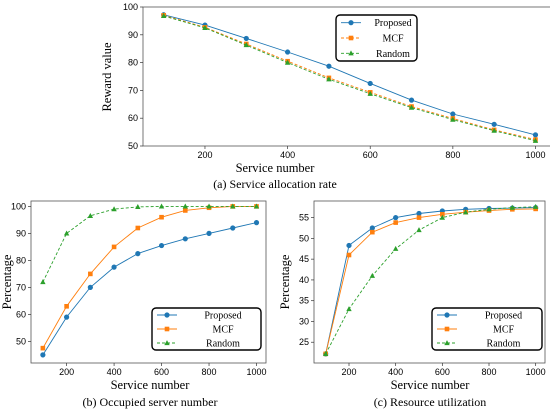 Image resolution: width=550 pixels, height=412 pixels. What do you see at coordinates (304, 218) in the screenshot?
I see `y-tick-label: 55` at bounding box center [304, 218].